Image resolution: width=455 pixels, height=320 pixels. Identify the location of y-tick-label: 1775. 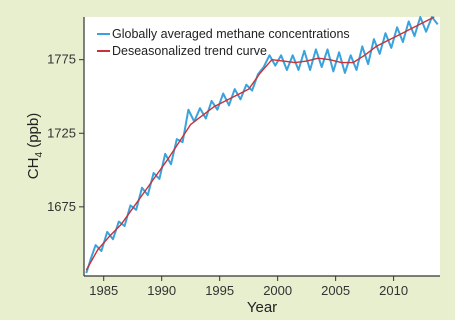
(61, 59).